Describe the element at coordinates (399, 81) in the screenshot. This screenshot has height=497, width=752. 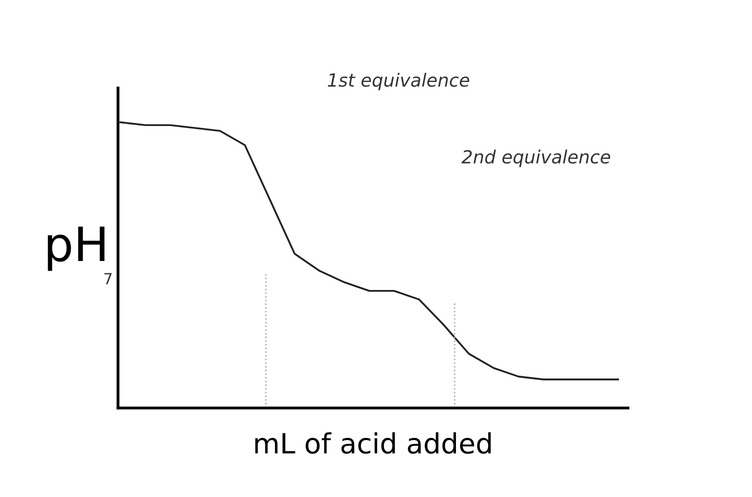
I see `text: 1st equivalence` at that location.